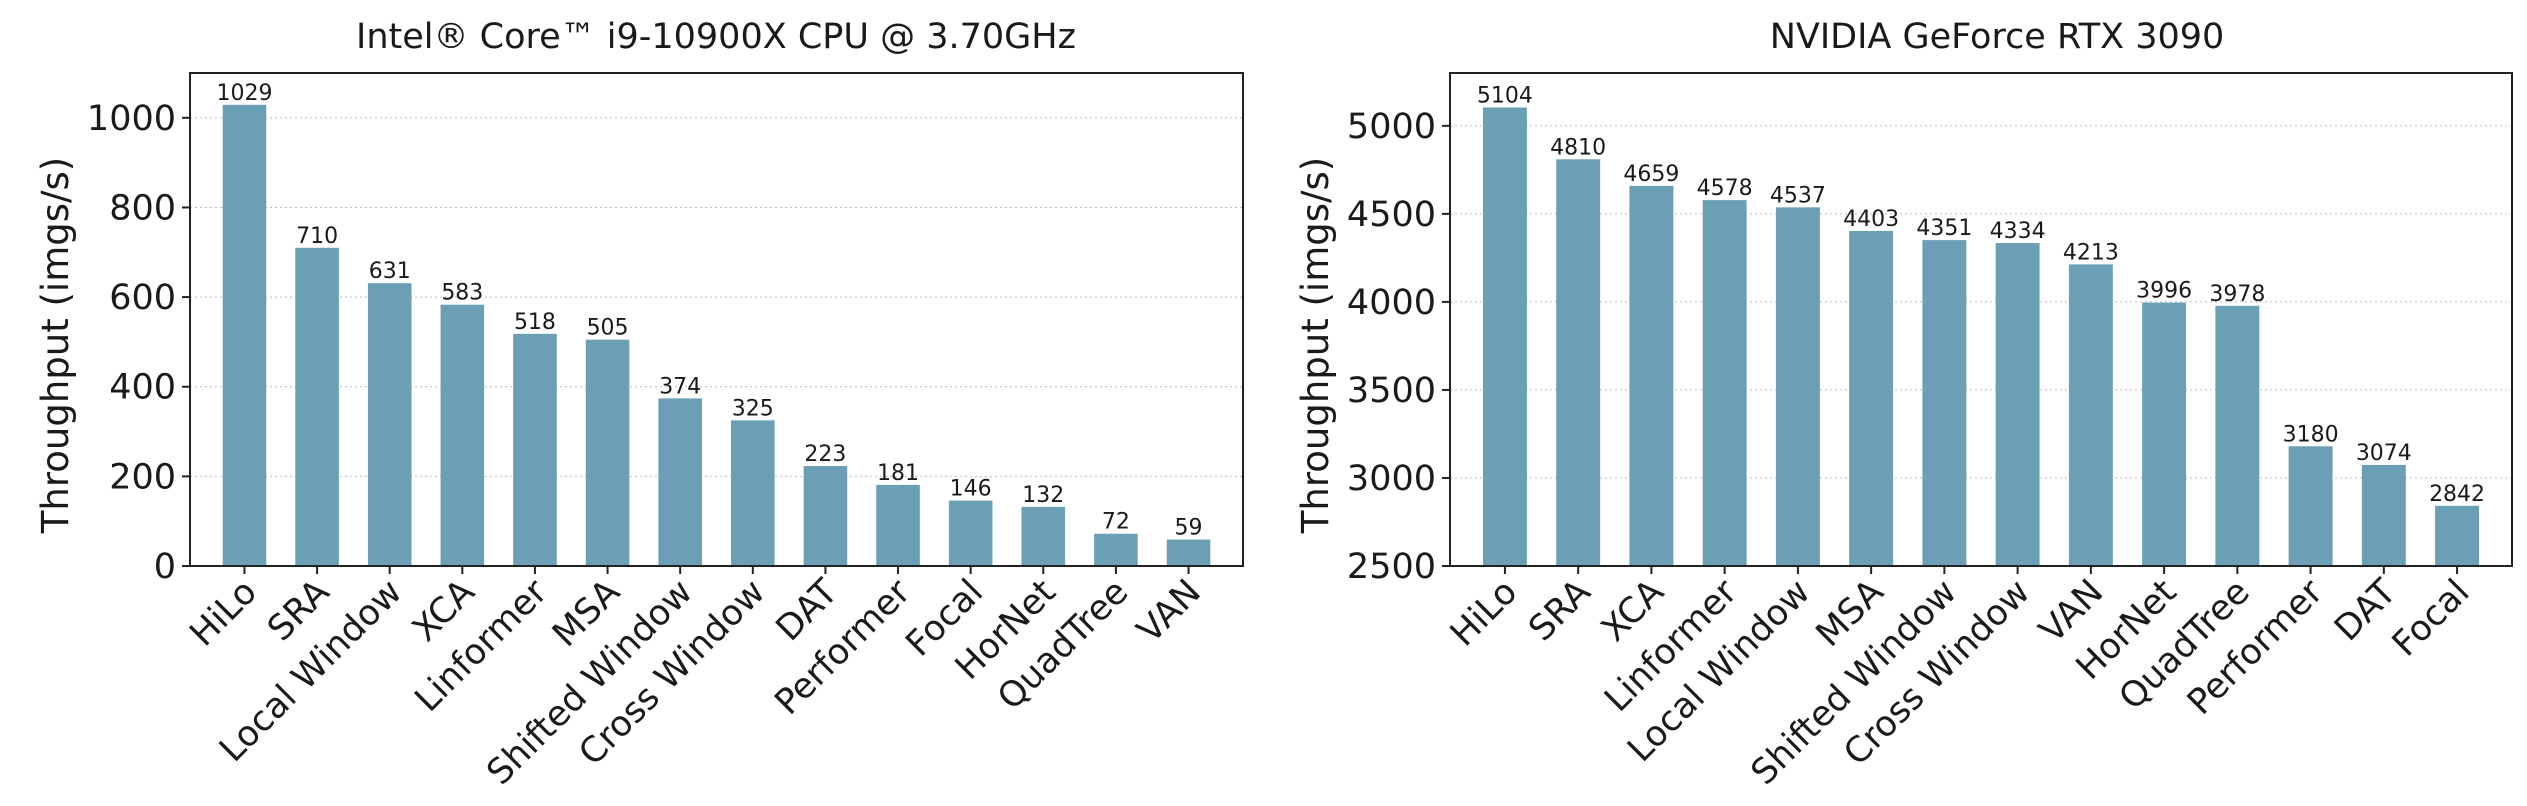 The height and width of the screenshot is (806, 2527). Describe the element at coordinates (1391, 215) in the screenshot. I see `y-tick-label: 4500` at that location.